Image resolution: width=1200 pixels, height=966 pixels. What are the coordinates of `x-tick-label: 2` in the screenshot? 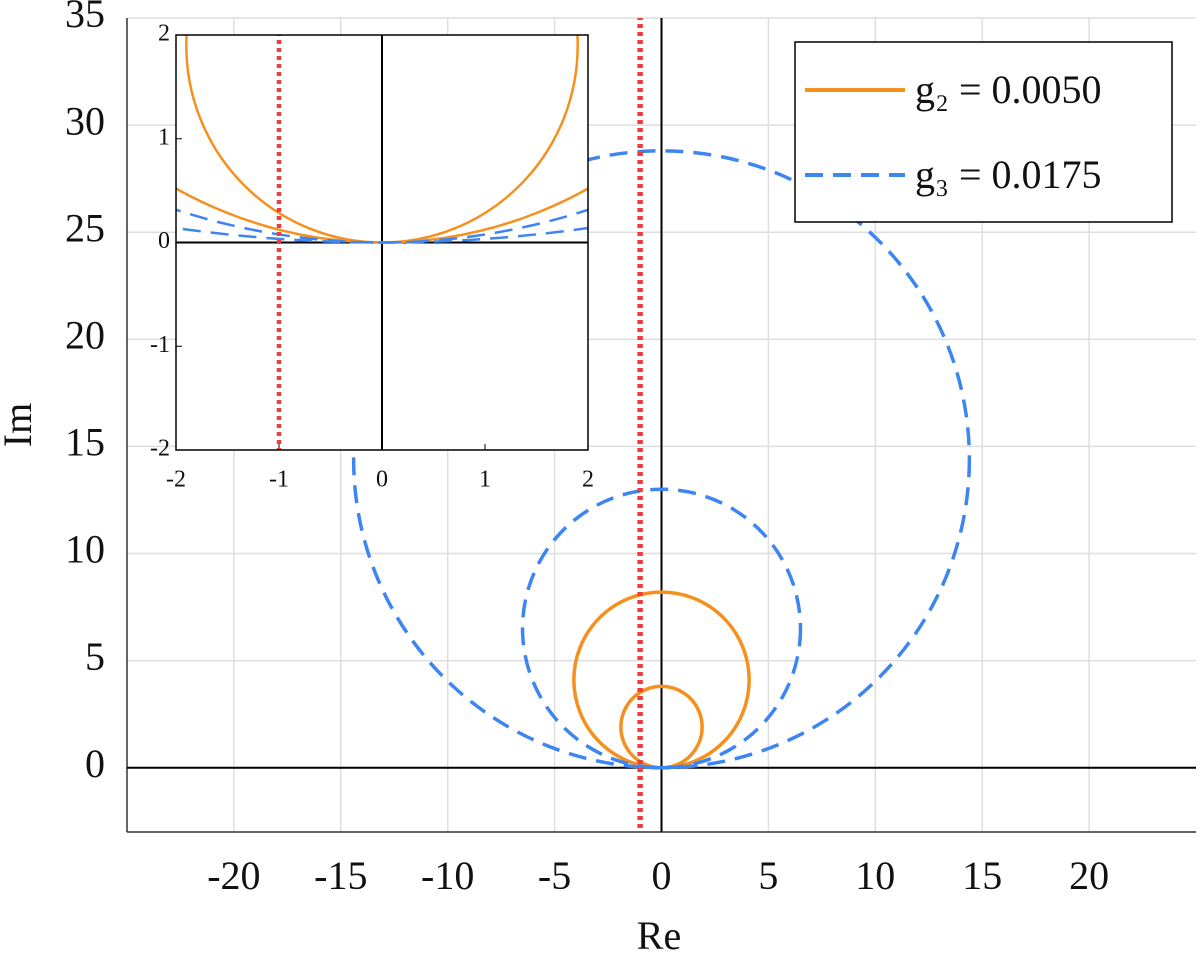 It's located at (588, 480).